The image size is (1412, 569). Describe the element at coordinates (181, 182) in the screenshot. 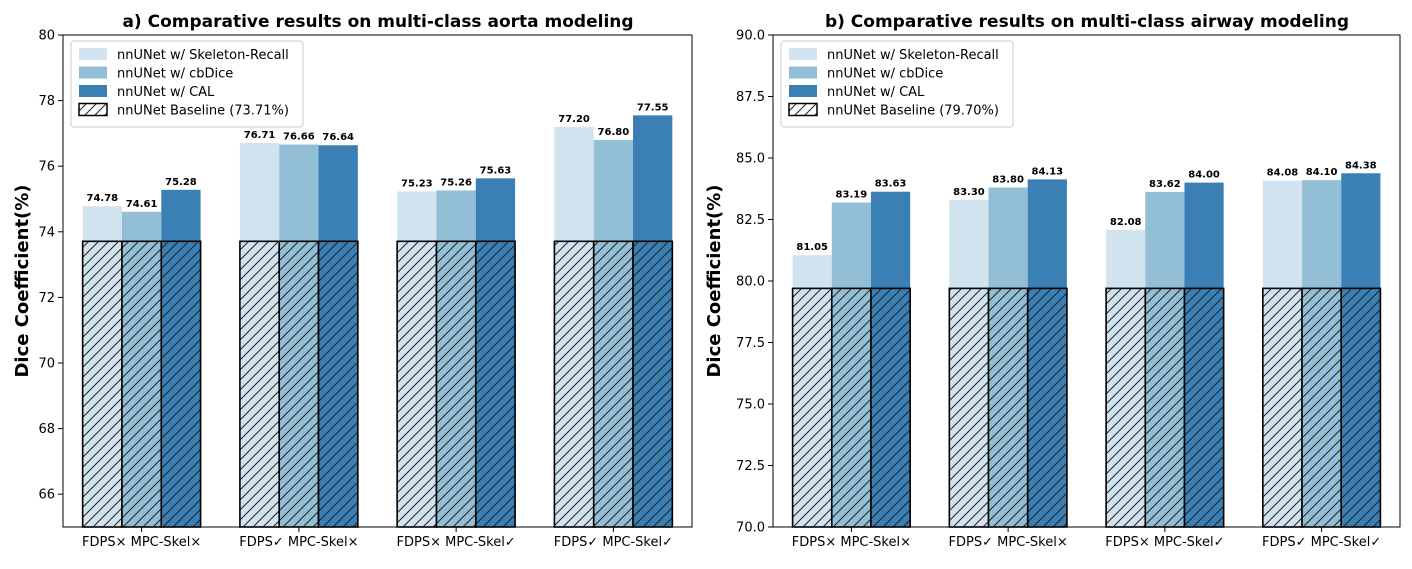

I see `data-label: 75.28` at that location.